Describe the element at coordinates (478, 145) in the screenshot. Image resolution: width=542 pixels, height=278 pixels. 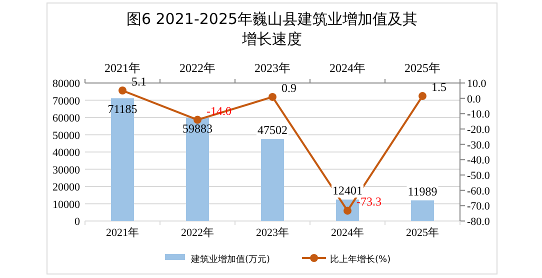
I see `y2-tick-label: -30.0` at that location.